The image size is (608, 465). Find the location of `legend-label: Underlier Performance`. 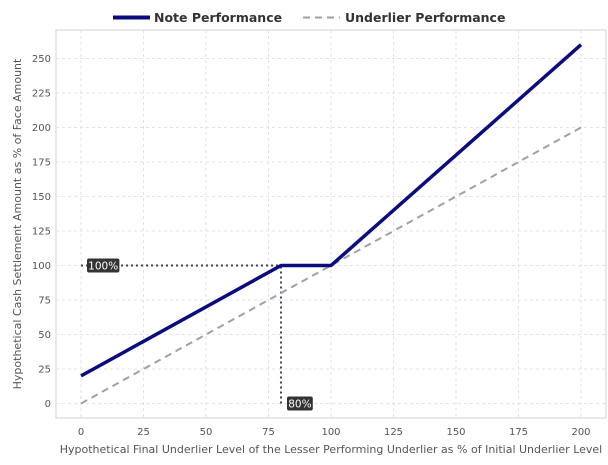

legend-label: Underlier Performance is located at coordinates (425, 17).